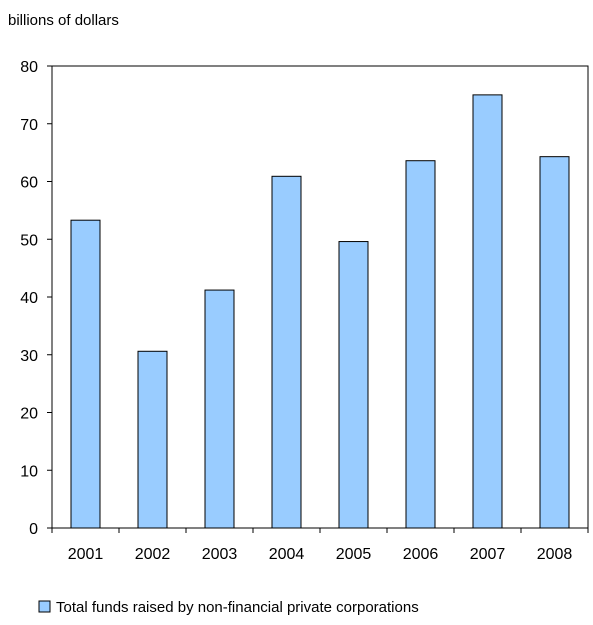 This screenshot has width=593, height=625. I want to click on y-tick-label: 30, so click(29, 356).